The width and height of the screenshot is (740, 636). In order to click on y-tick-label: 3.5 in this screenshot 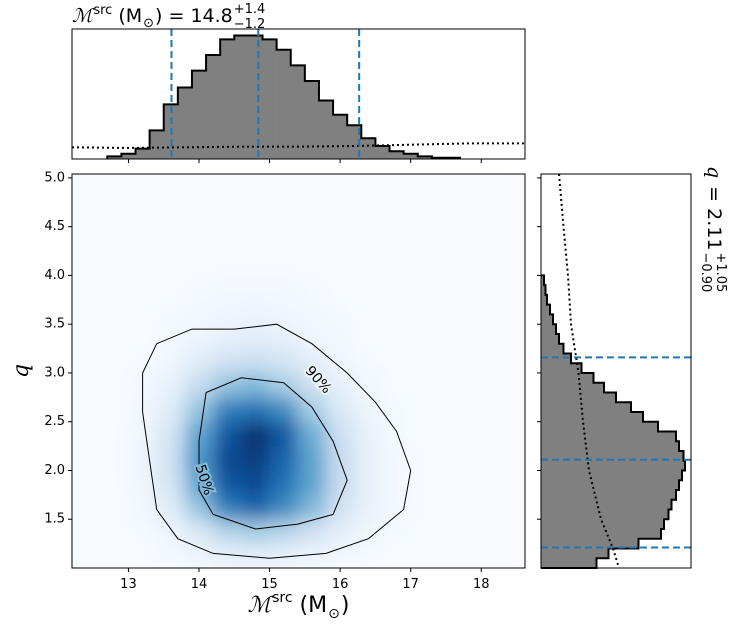, I will do `click(54, 324)`.